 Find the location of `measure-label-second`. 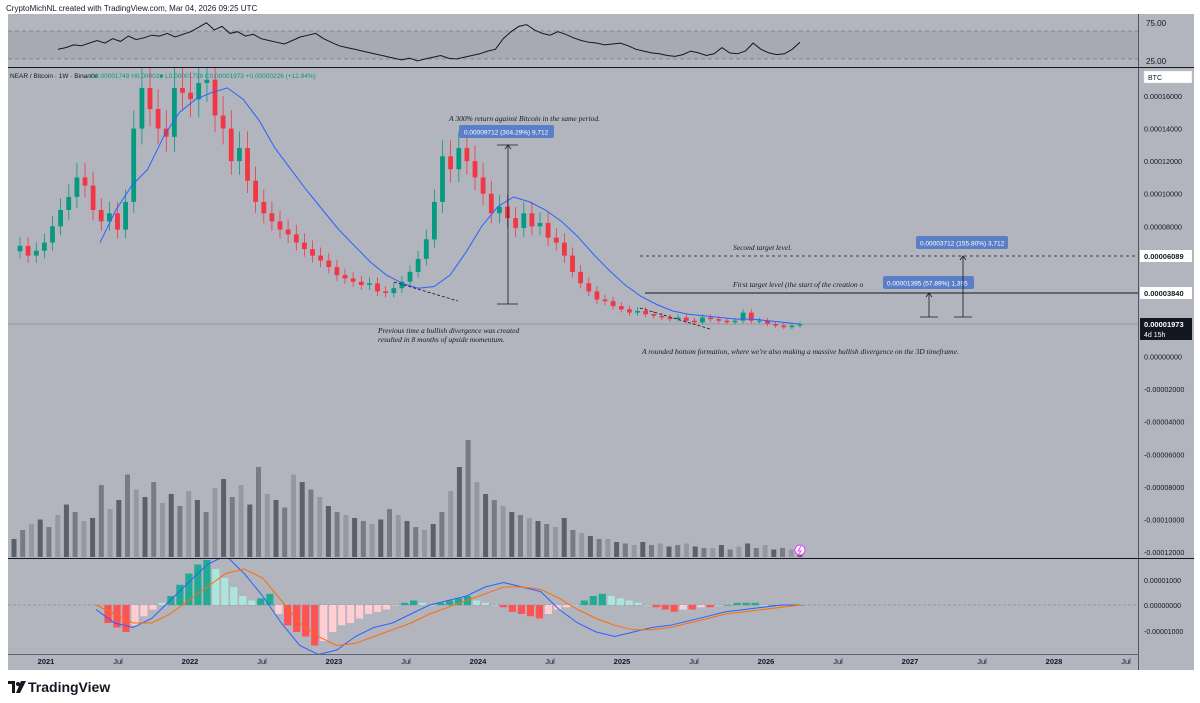

measure-label-second is located at coordinates (962, 242).